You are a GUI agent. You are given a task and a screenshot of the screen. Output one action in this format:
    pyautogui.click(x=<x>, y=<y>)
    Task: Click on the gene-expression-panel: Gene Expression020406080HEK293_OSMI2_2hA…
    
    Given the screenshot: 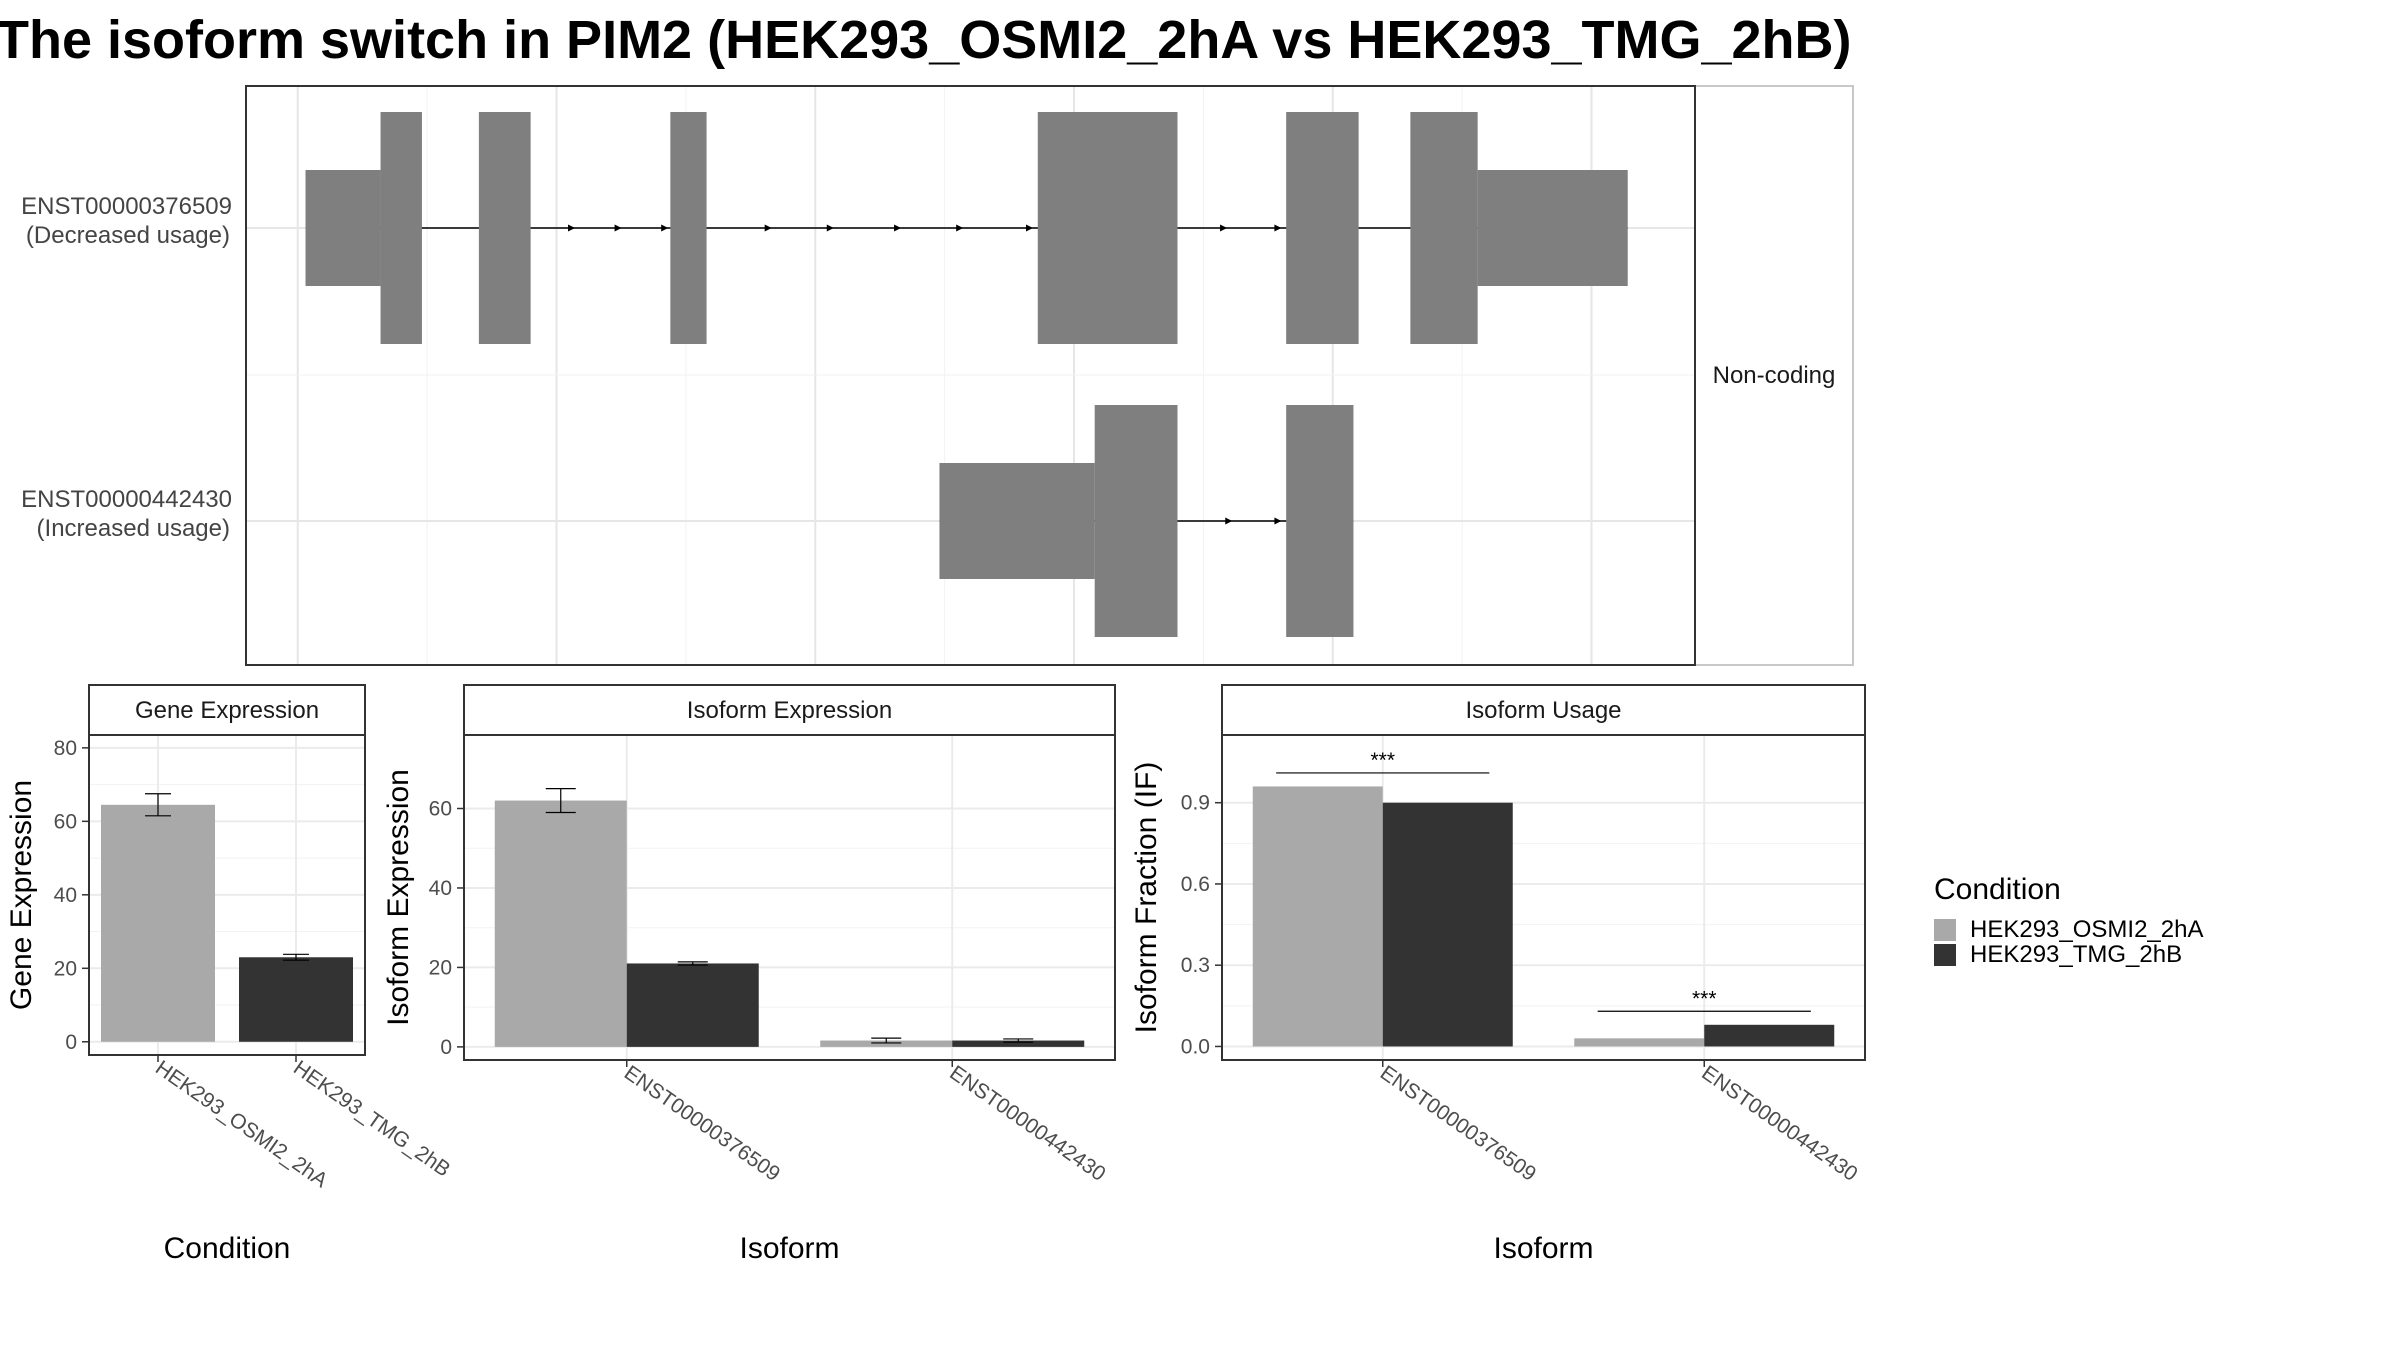 What is the action you would take?
    pyautogui.click(x=229, y=974)
    